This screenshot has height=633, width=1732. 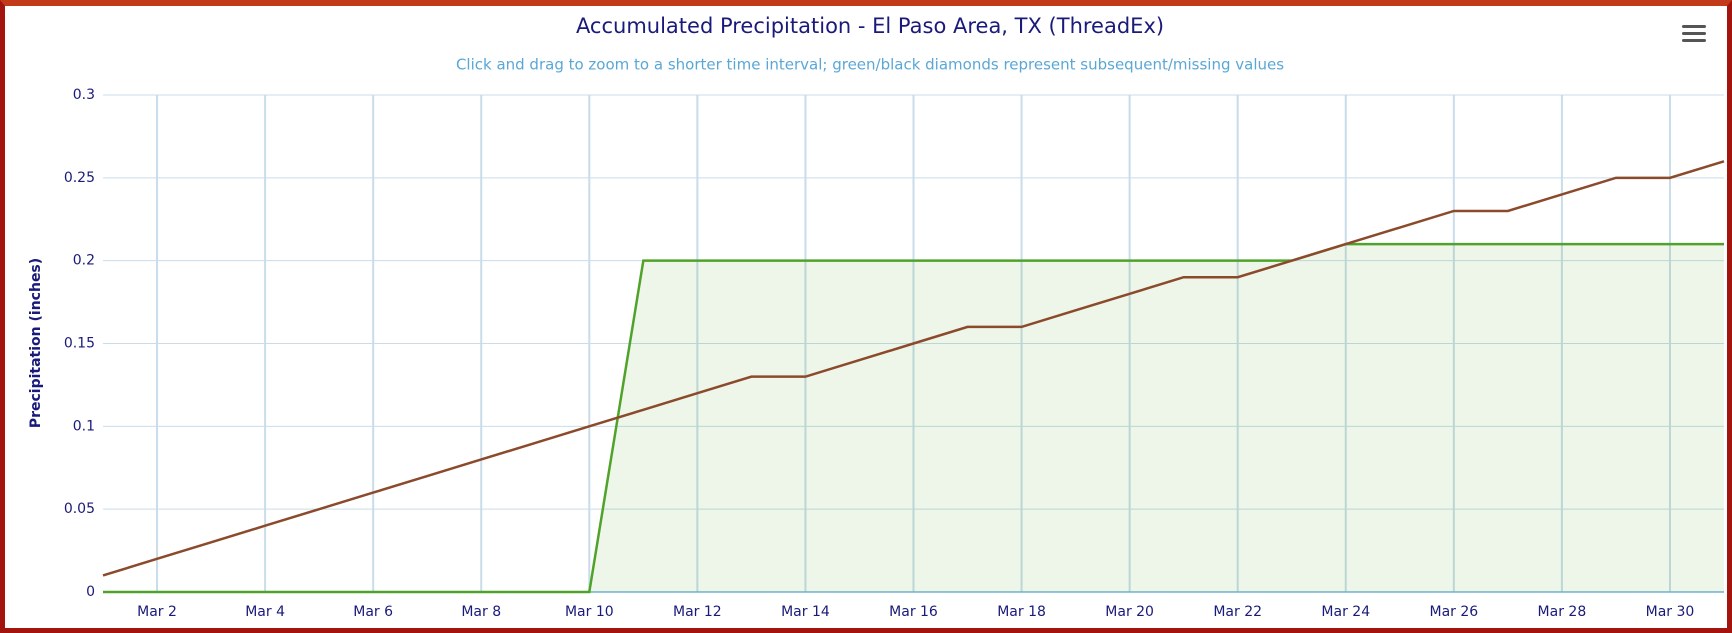 I want to click on y-tick-label: 0.3, so click(x=84, y=95).